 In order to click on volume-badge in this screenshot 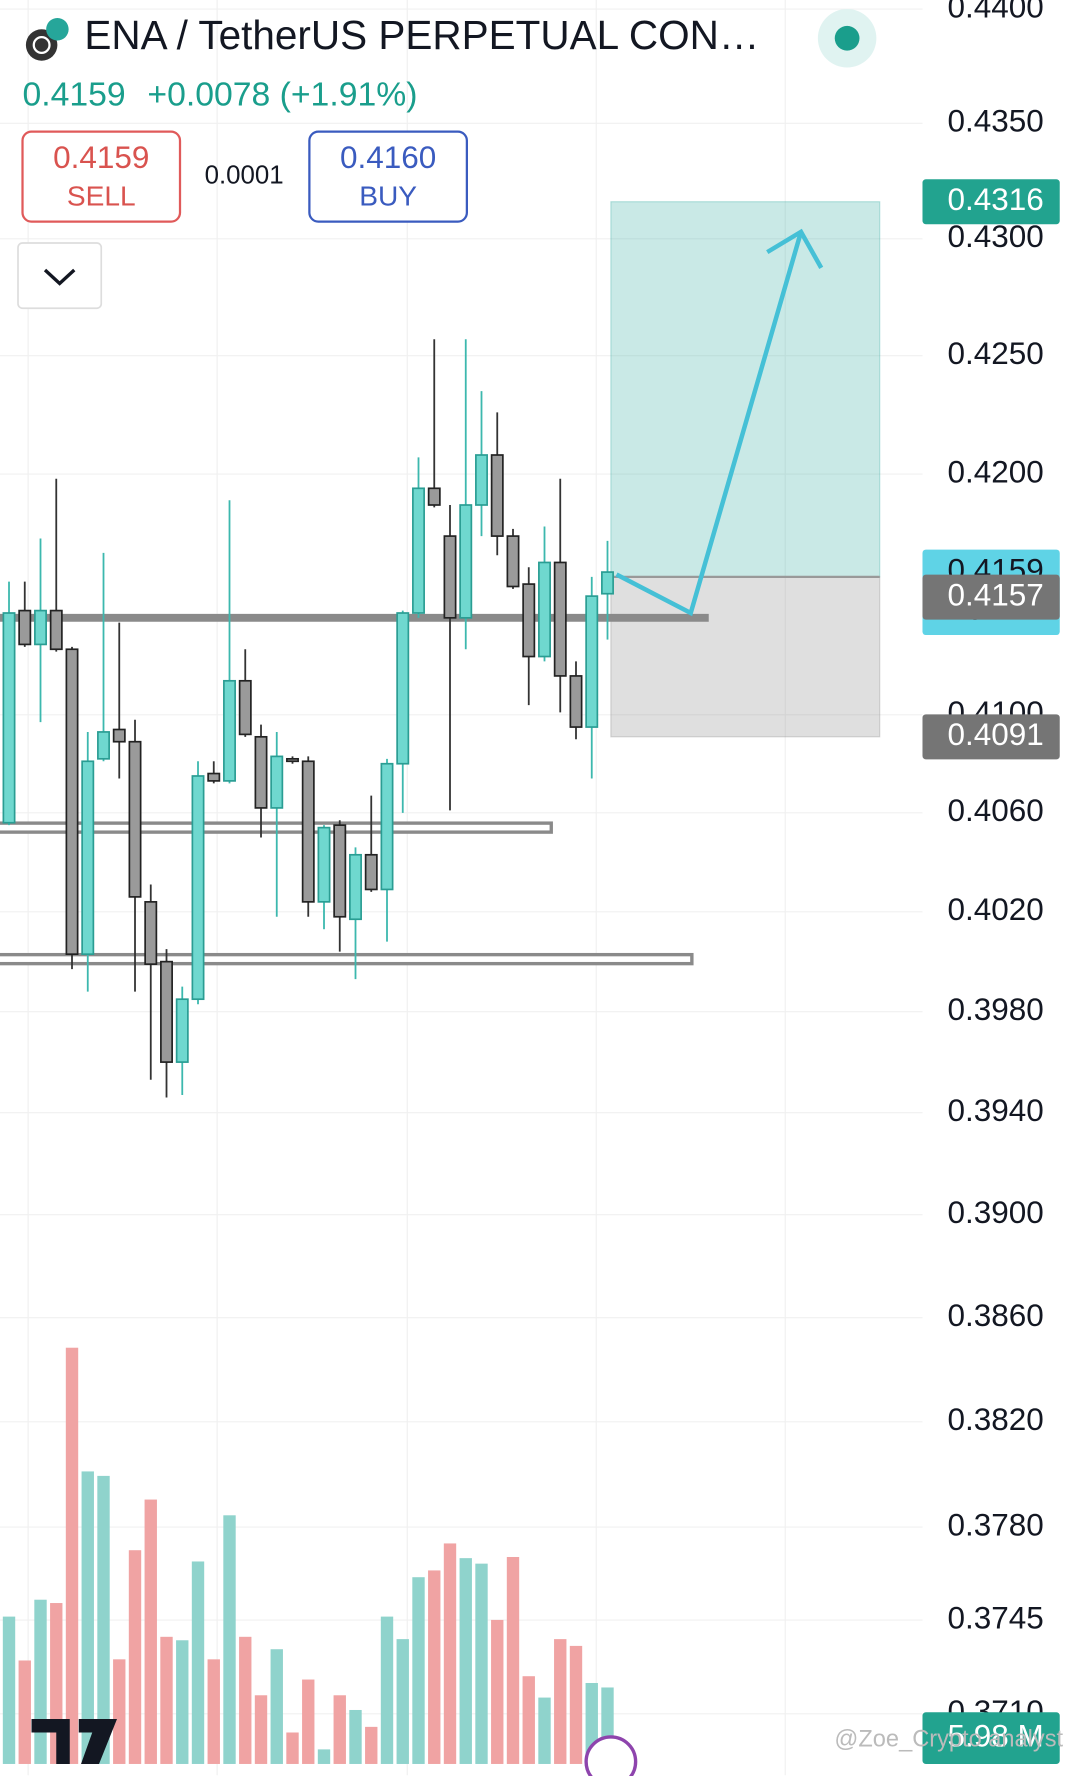, I will do `click(991, 1738)`.